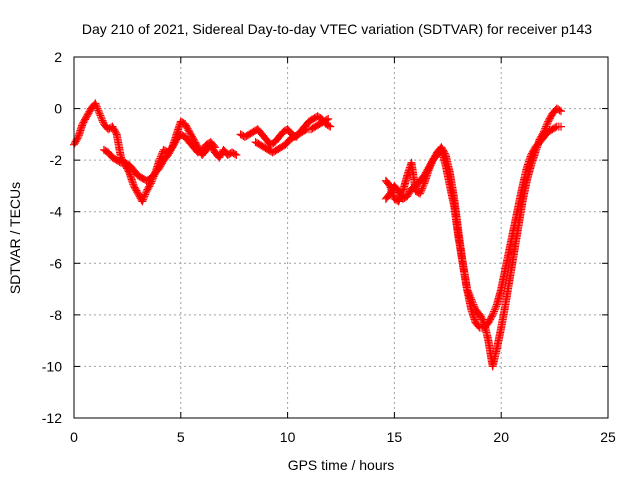 The image size is (640, 480). I want to click on y-tick-label: -4, so click(56, 212).